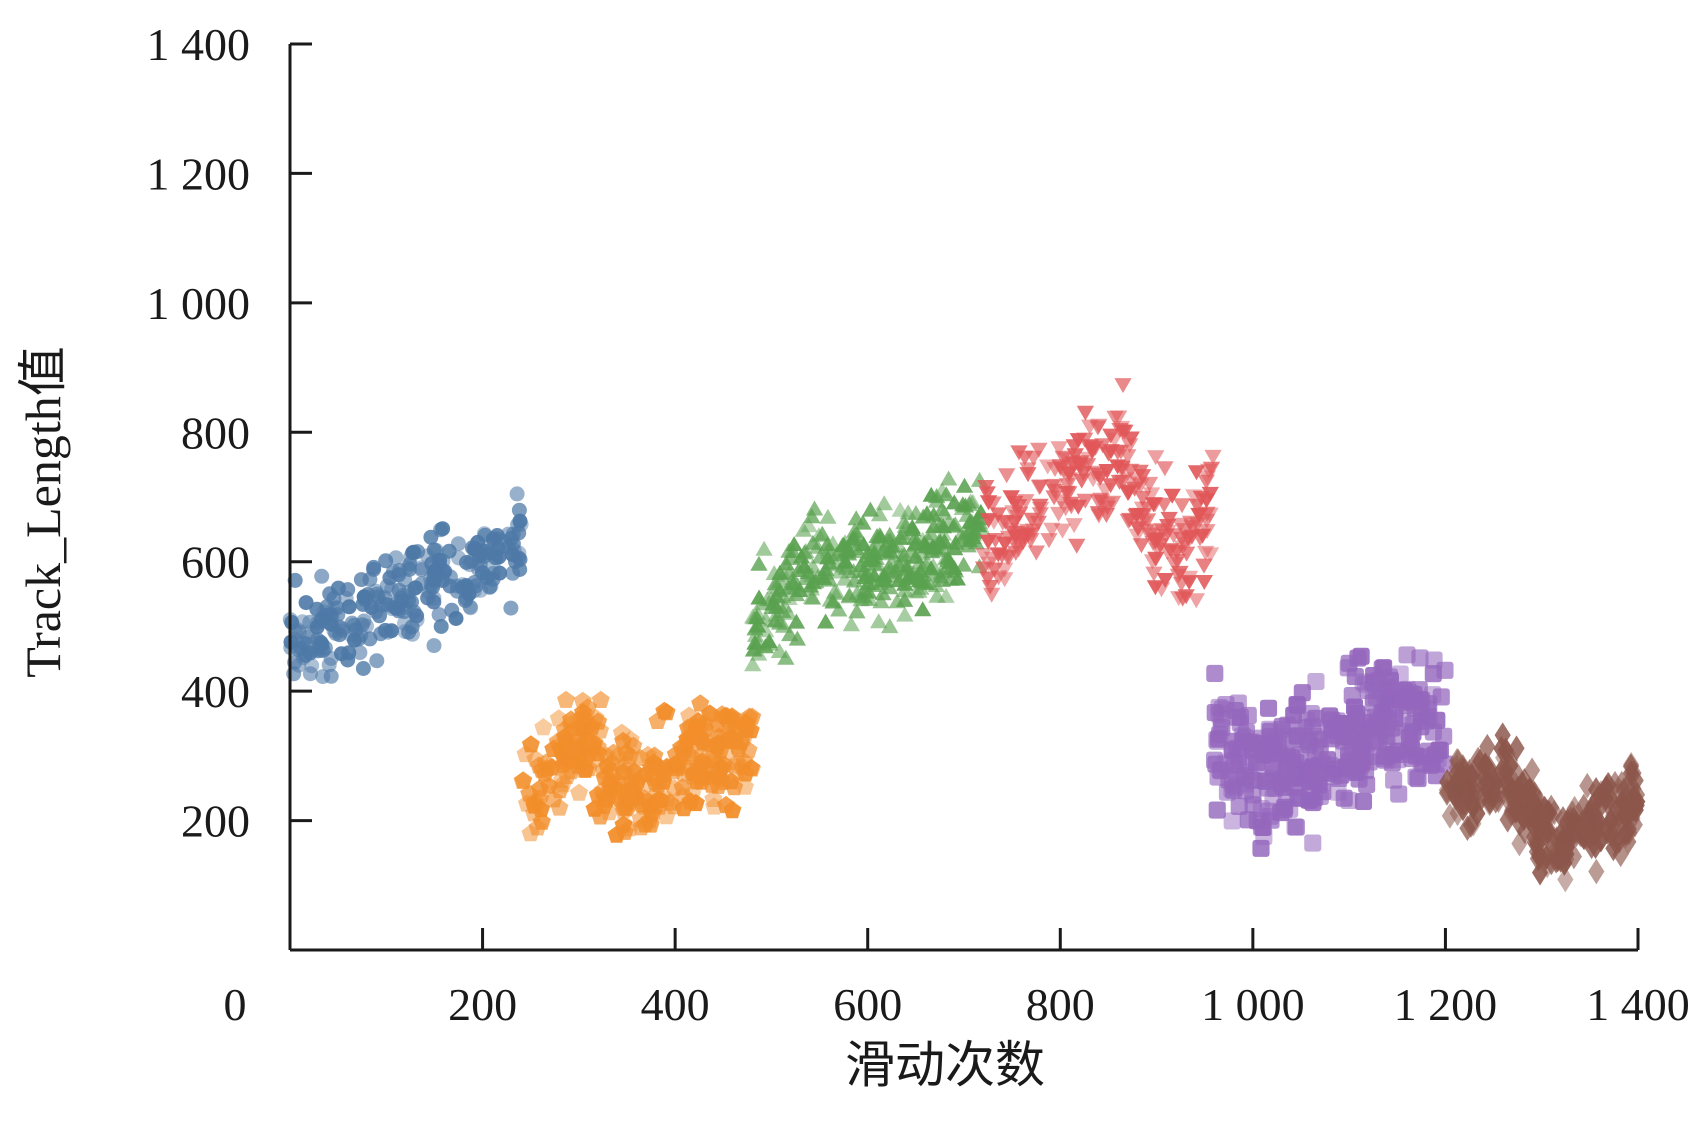 This screenshot has width=1700, height=1135. Describe the element at coordinates (1253, 1004) in the screenshot. I see `x-tick-label: 1 000` at that location.